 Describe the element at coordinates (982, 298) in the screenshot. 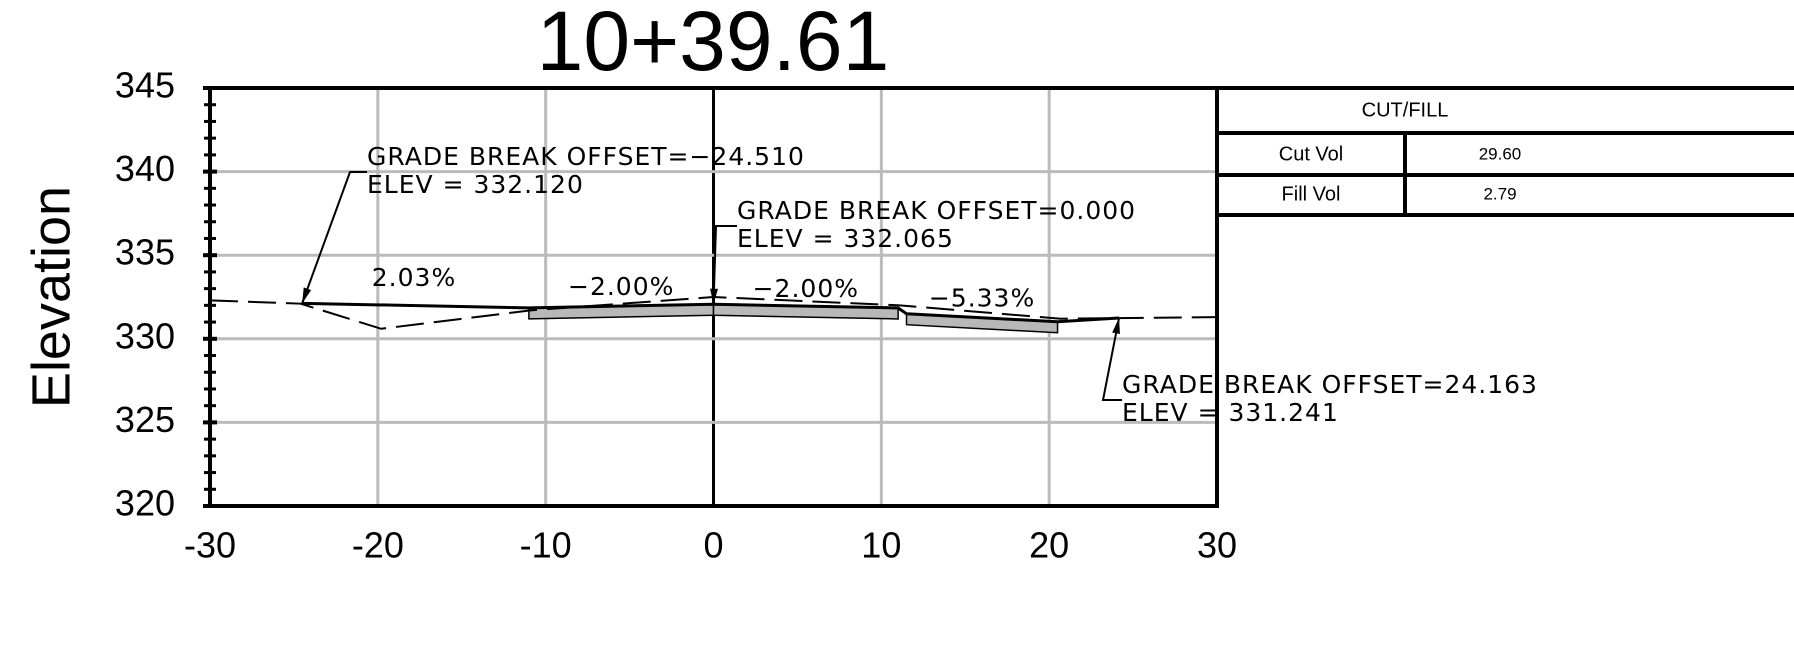

I see `slope-label: −5.33%` at that location.